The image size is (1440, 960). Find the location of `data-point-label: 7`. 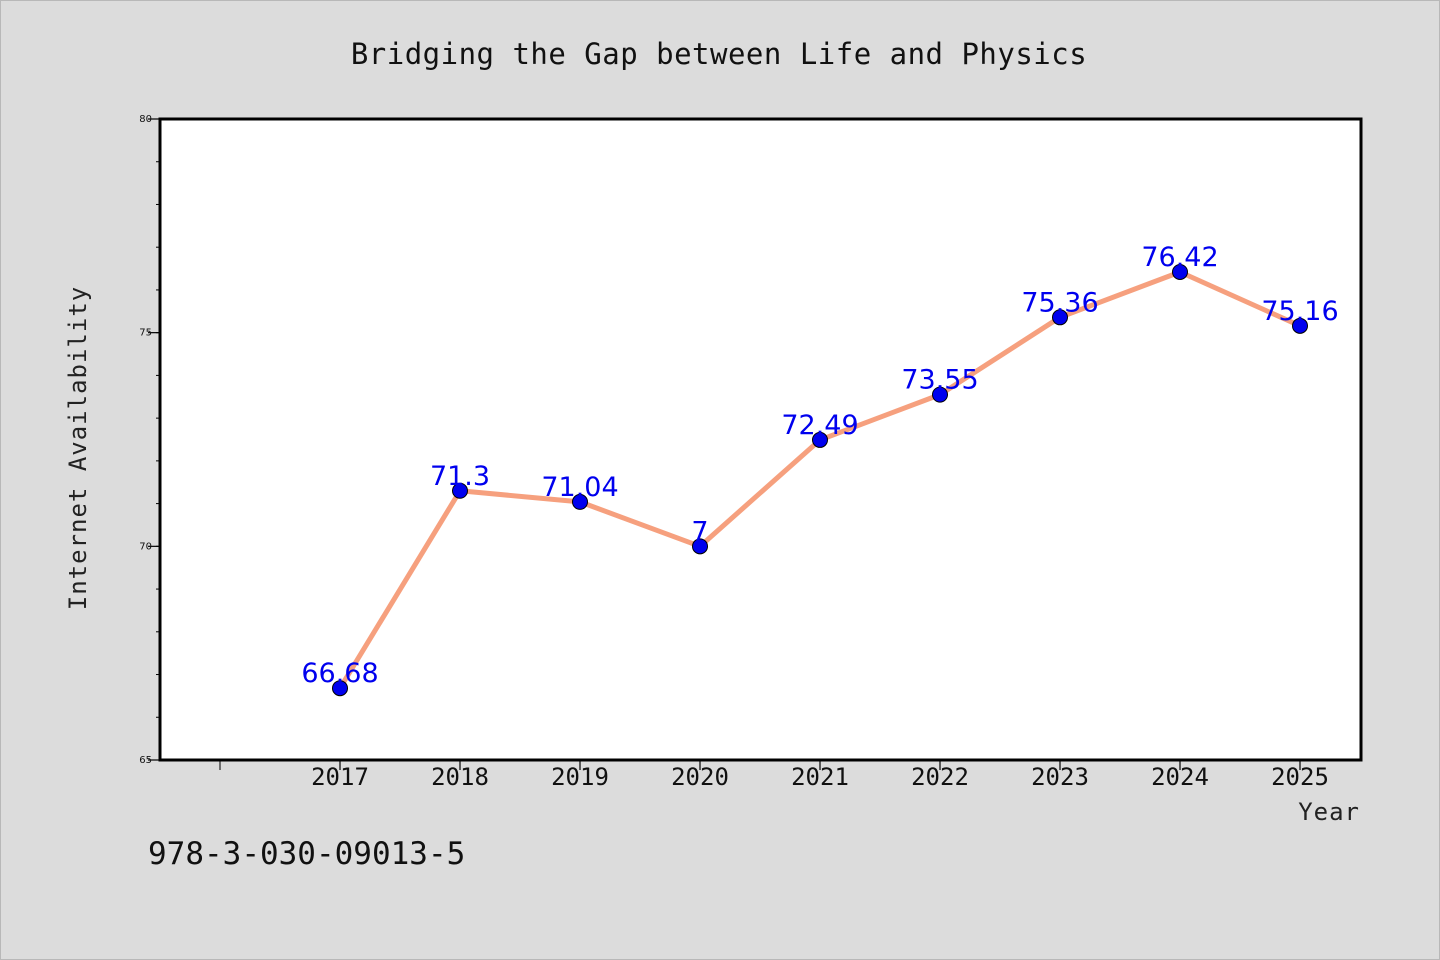

data-point-label: 7 is located at coordinates (699, 531).